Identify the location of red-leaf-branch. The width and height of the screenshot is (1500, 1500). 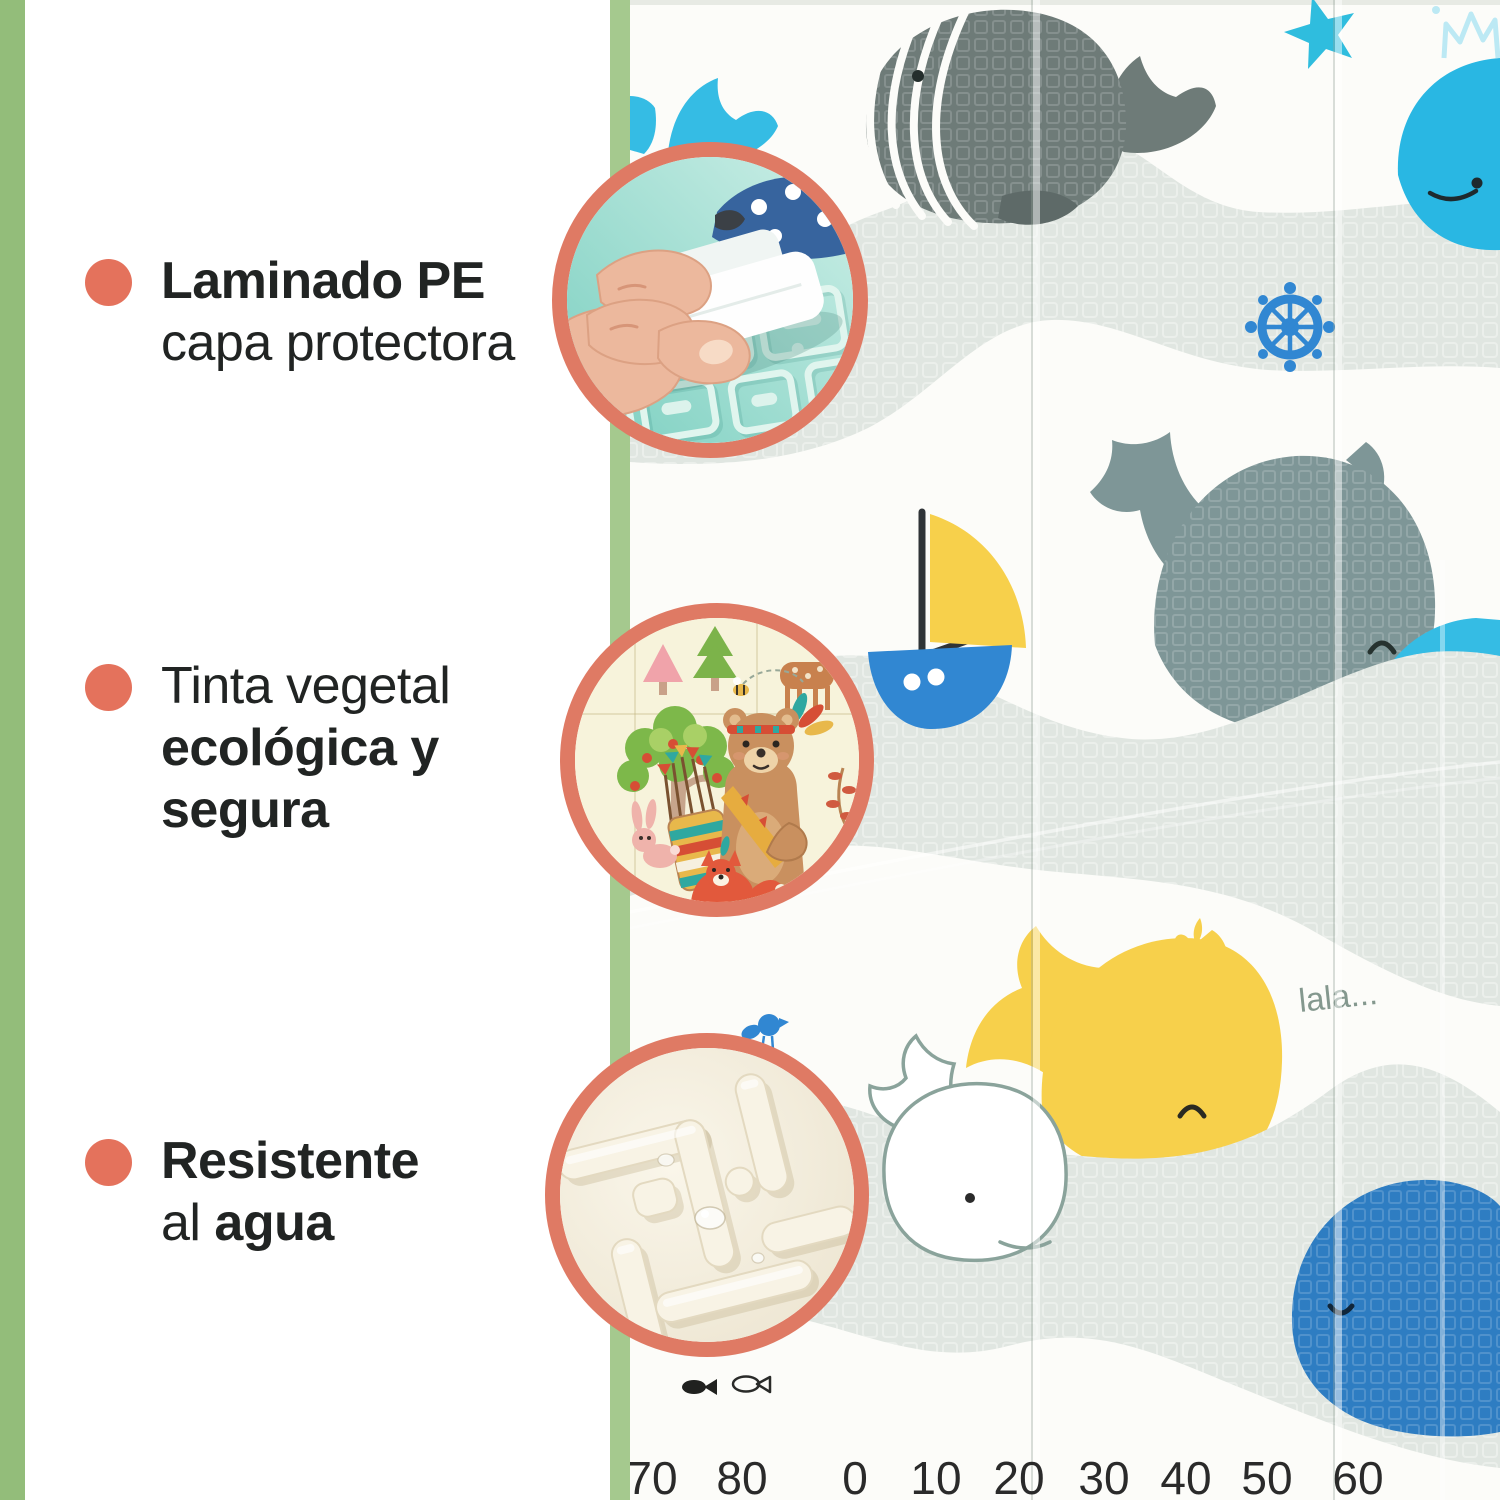
(841, 796).